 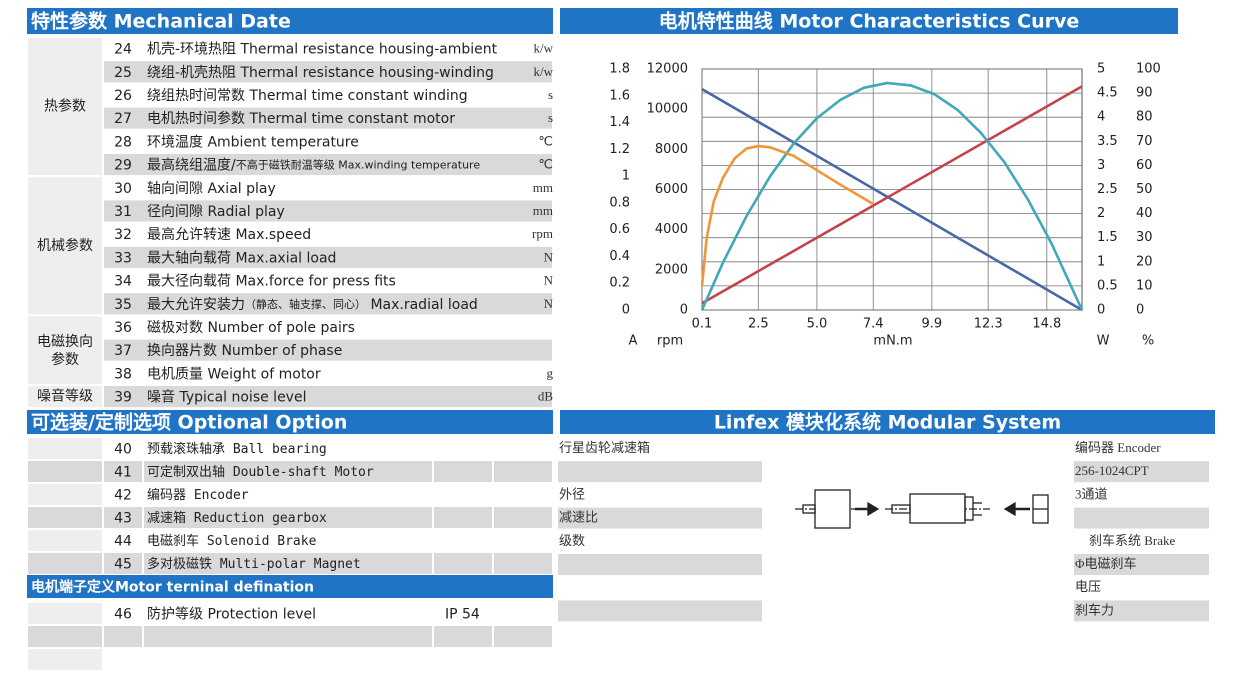 I want to click on y-tick-label: 4000, so click(x=671, y=229).